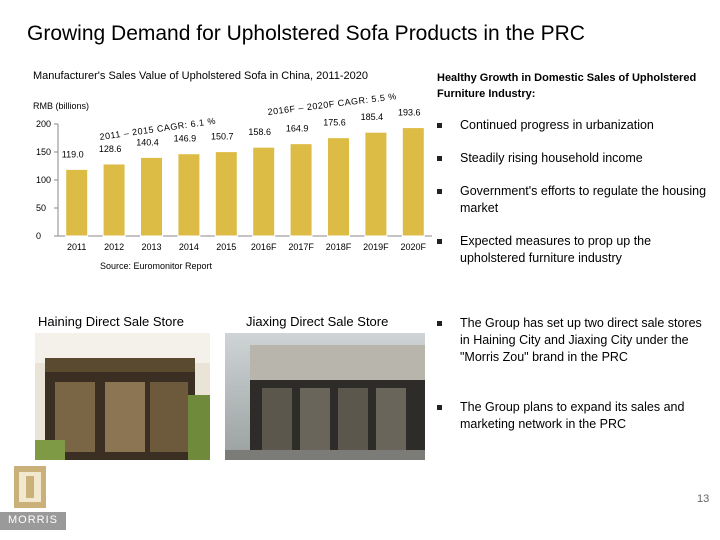  What do you see at coordinates (259, 132) in the screenshot?
I see `value-label: 158.6` at bounding box center [259, 132].